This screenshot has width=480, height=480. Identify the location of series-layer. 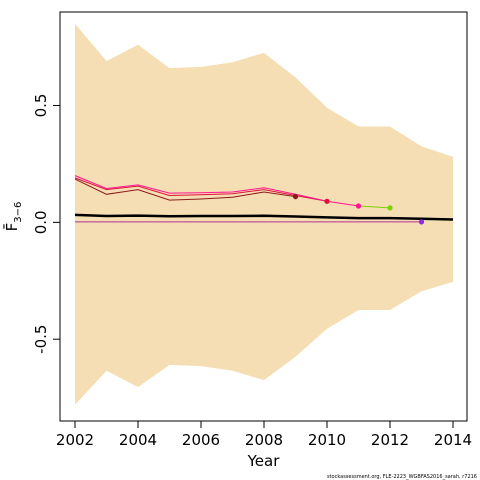
(264, 199).